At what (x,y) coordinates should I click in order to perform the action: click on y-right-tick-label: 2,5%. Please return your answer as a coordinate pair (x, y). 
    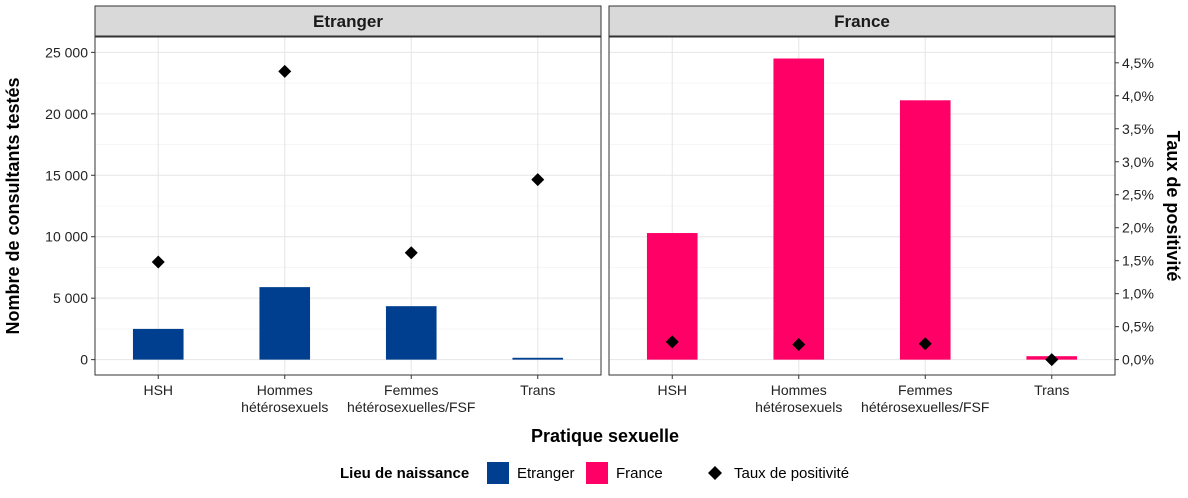
    Looking at the image, I should click on (1138, 195).